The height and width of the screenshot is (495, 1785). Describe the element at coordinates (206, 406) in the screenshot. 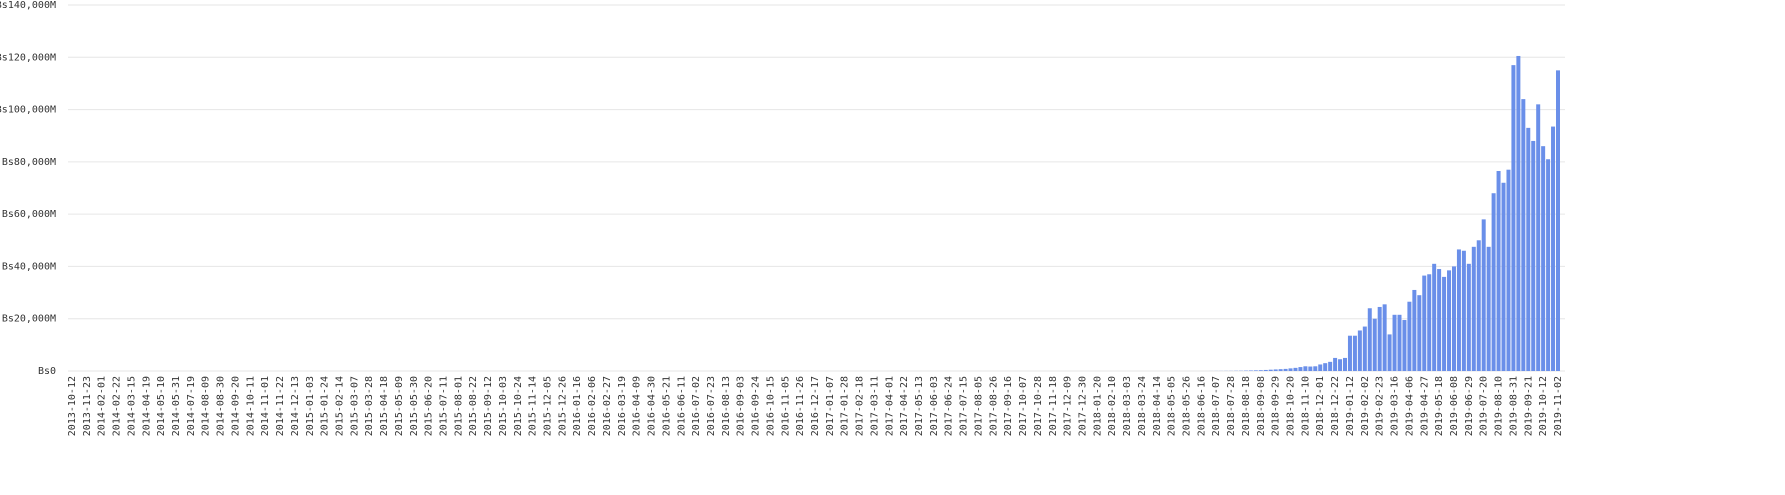

I see `x-tick-label: 2014-08-09` at that location.